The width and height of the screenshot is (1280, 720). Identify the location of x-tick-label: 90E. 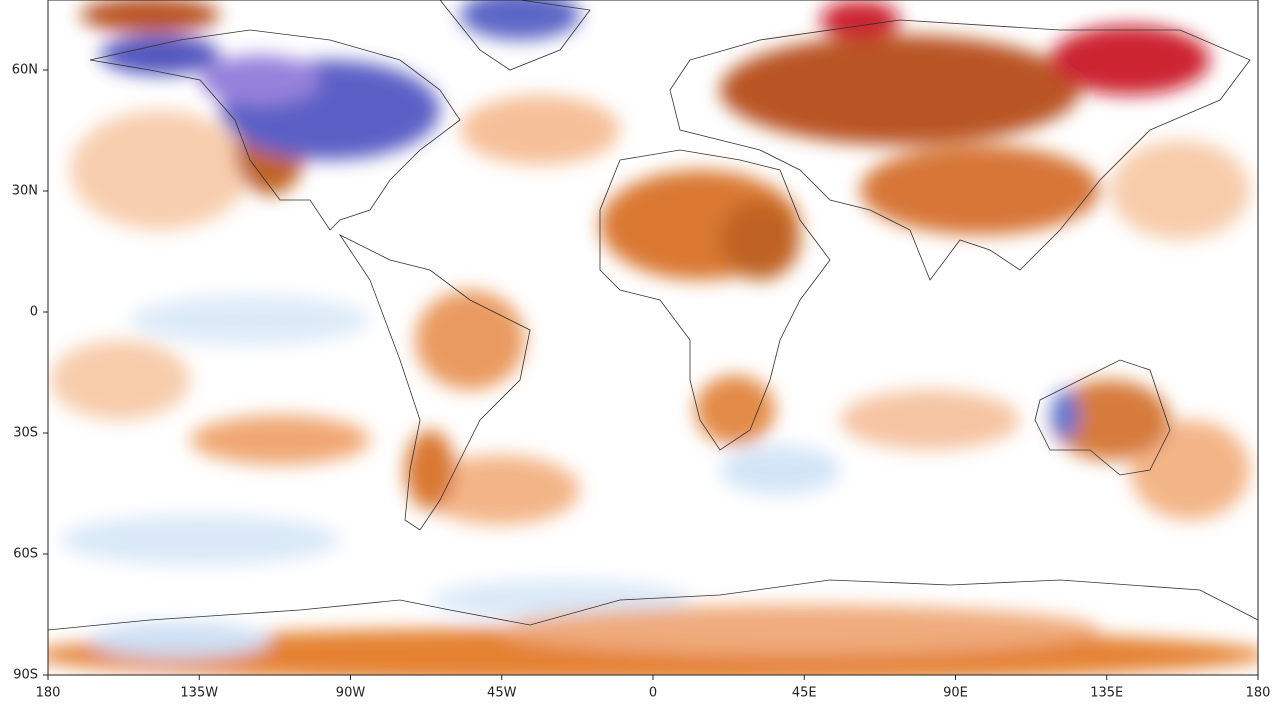
(955, 693).